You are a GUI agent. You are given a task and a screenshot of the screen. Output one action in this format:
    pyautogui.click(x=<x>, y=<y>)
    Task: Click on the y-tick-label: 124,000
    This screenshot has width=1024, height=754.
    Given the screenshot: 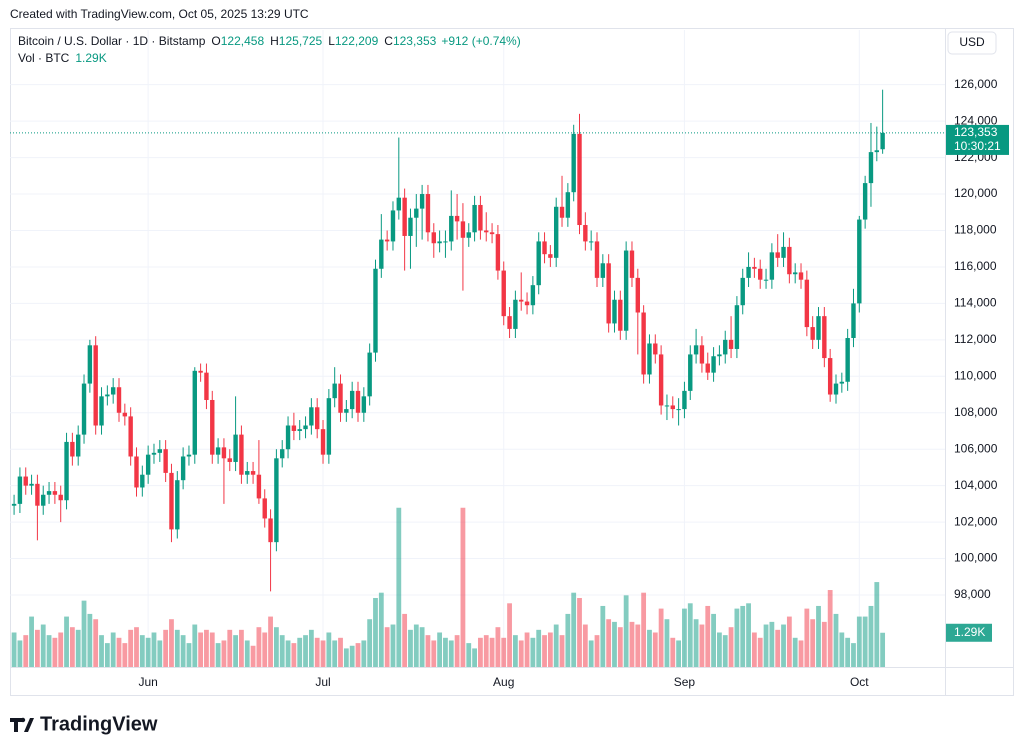 What is the action you would take?
    pyautogui.click(x=976, y=120)
    